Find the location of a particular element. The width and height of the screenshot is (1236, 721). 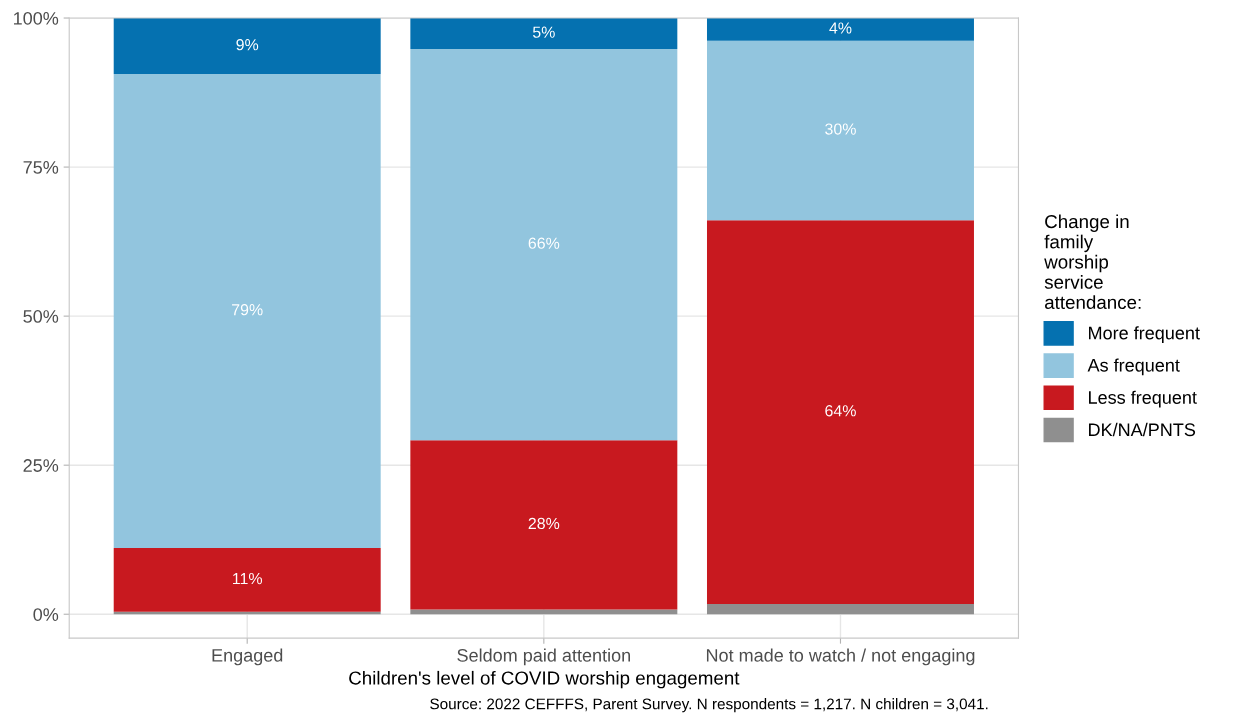

x-tick-label: Not made to watch / not engaging is located at coordinates (840, 657).